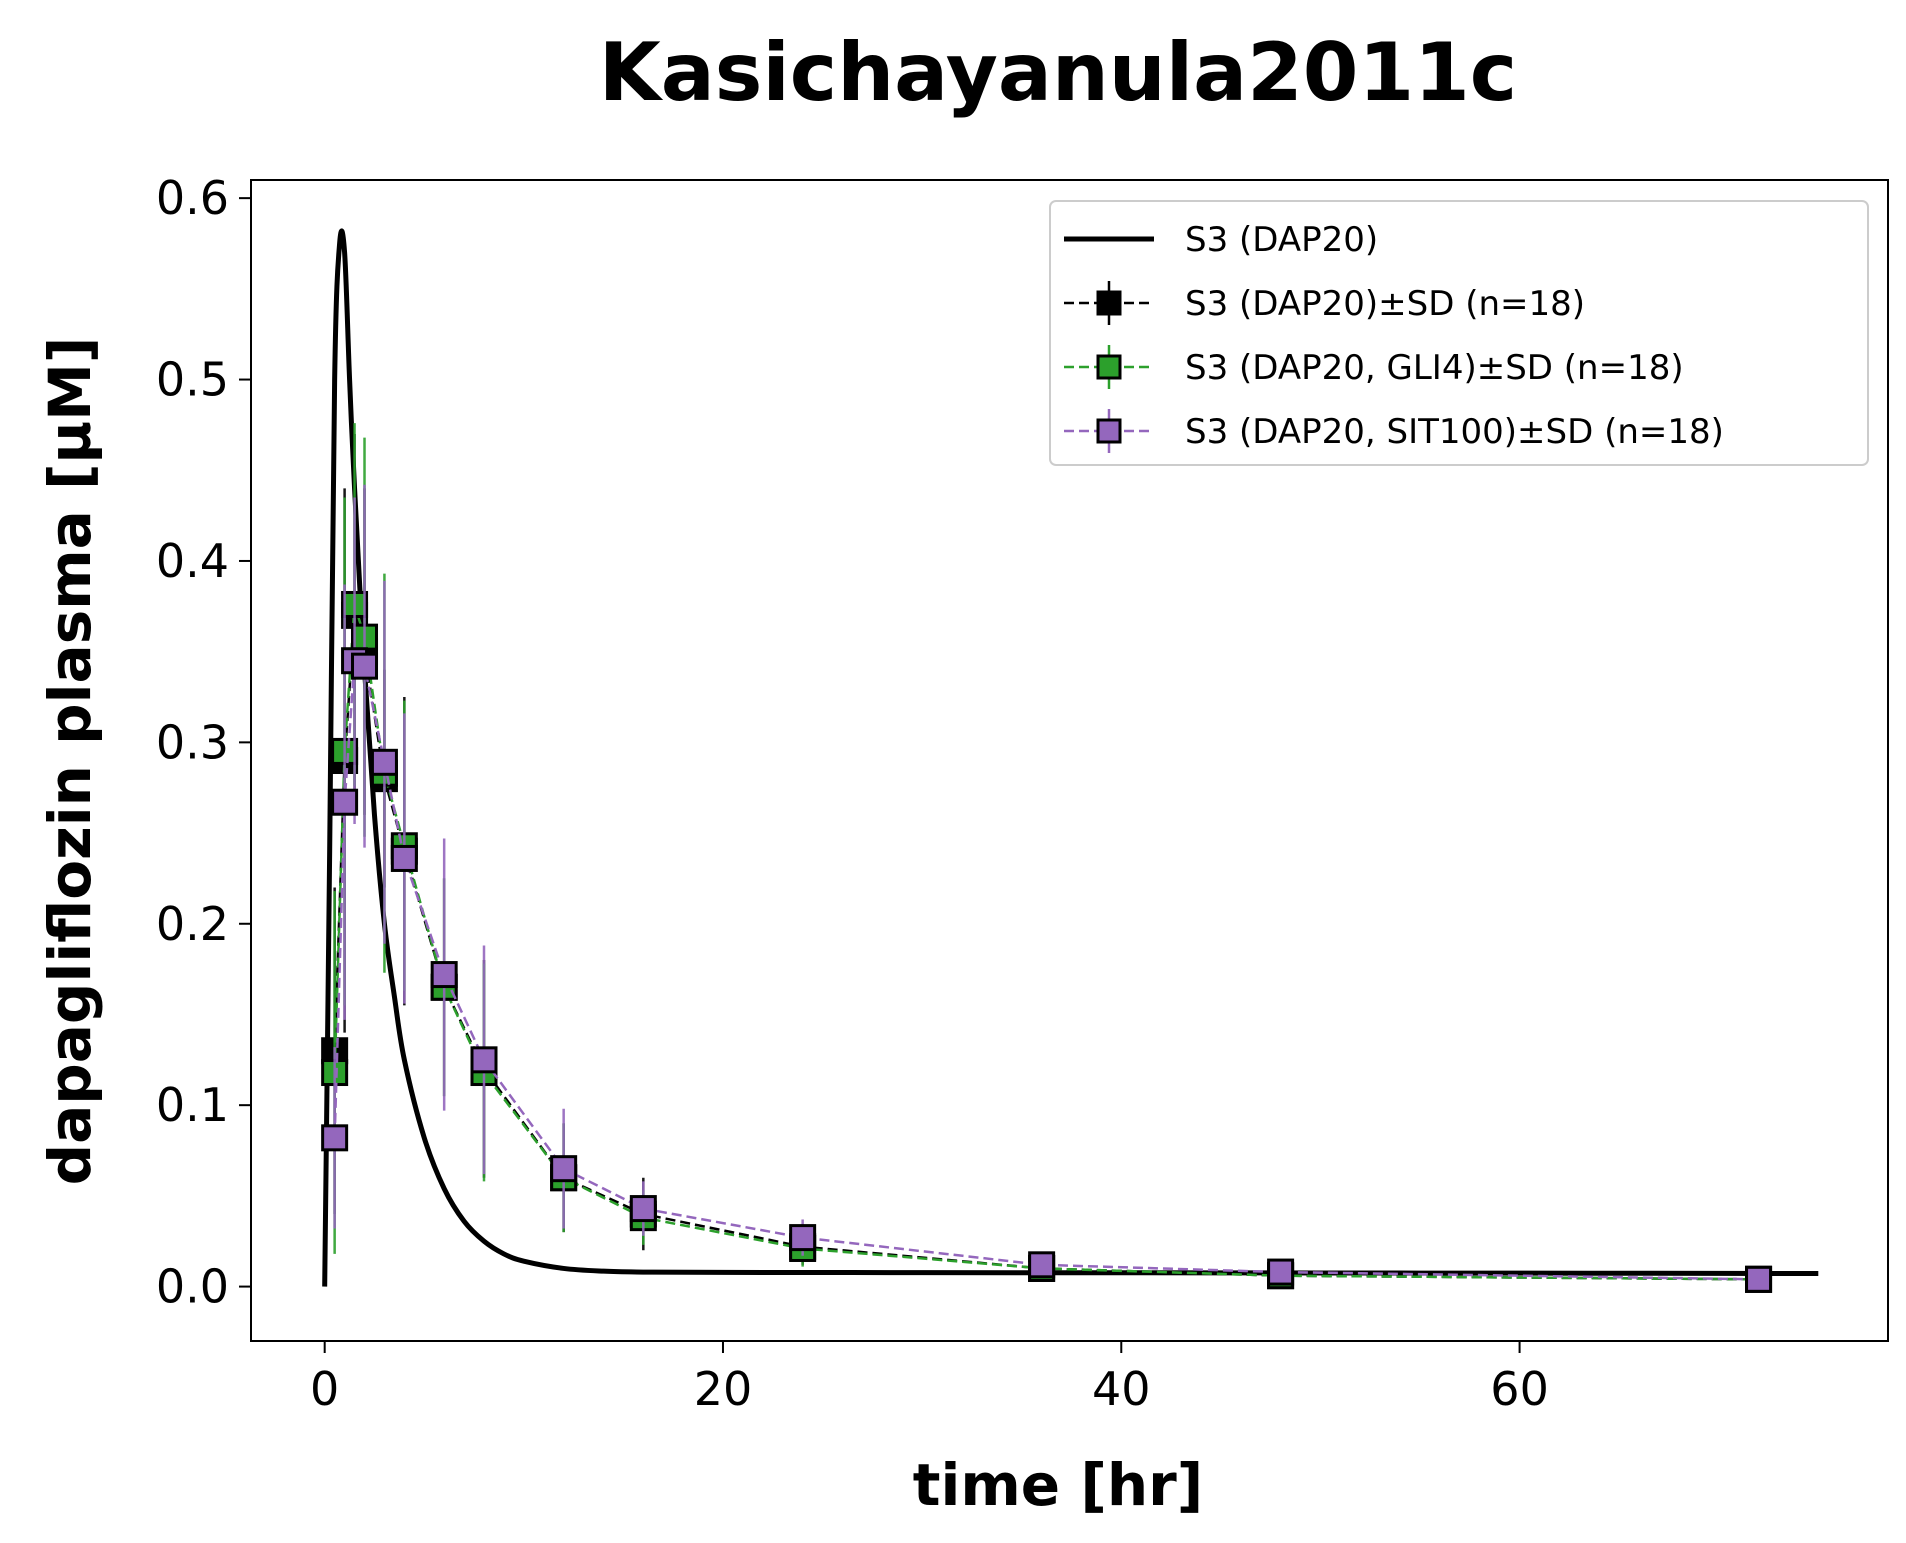 This screenshot has height=1543, width=1906. What do you see at coordinates (192, 1105) in the screenshot?
I see `y-tick-label: 0.1` at bounding box center [192, 1105].